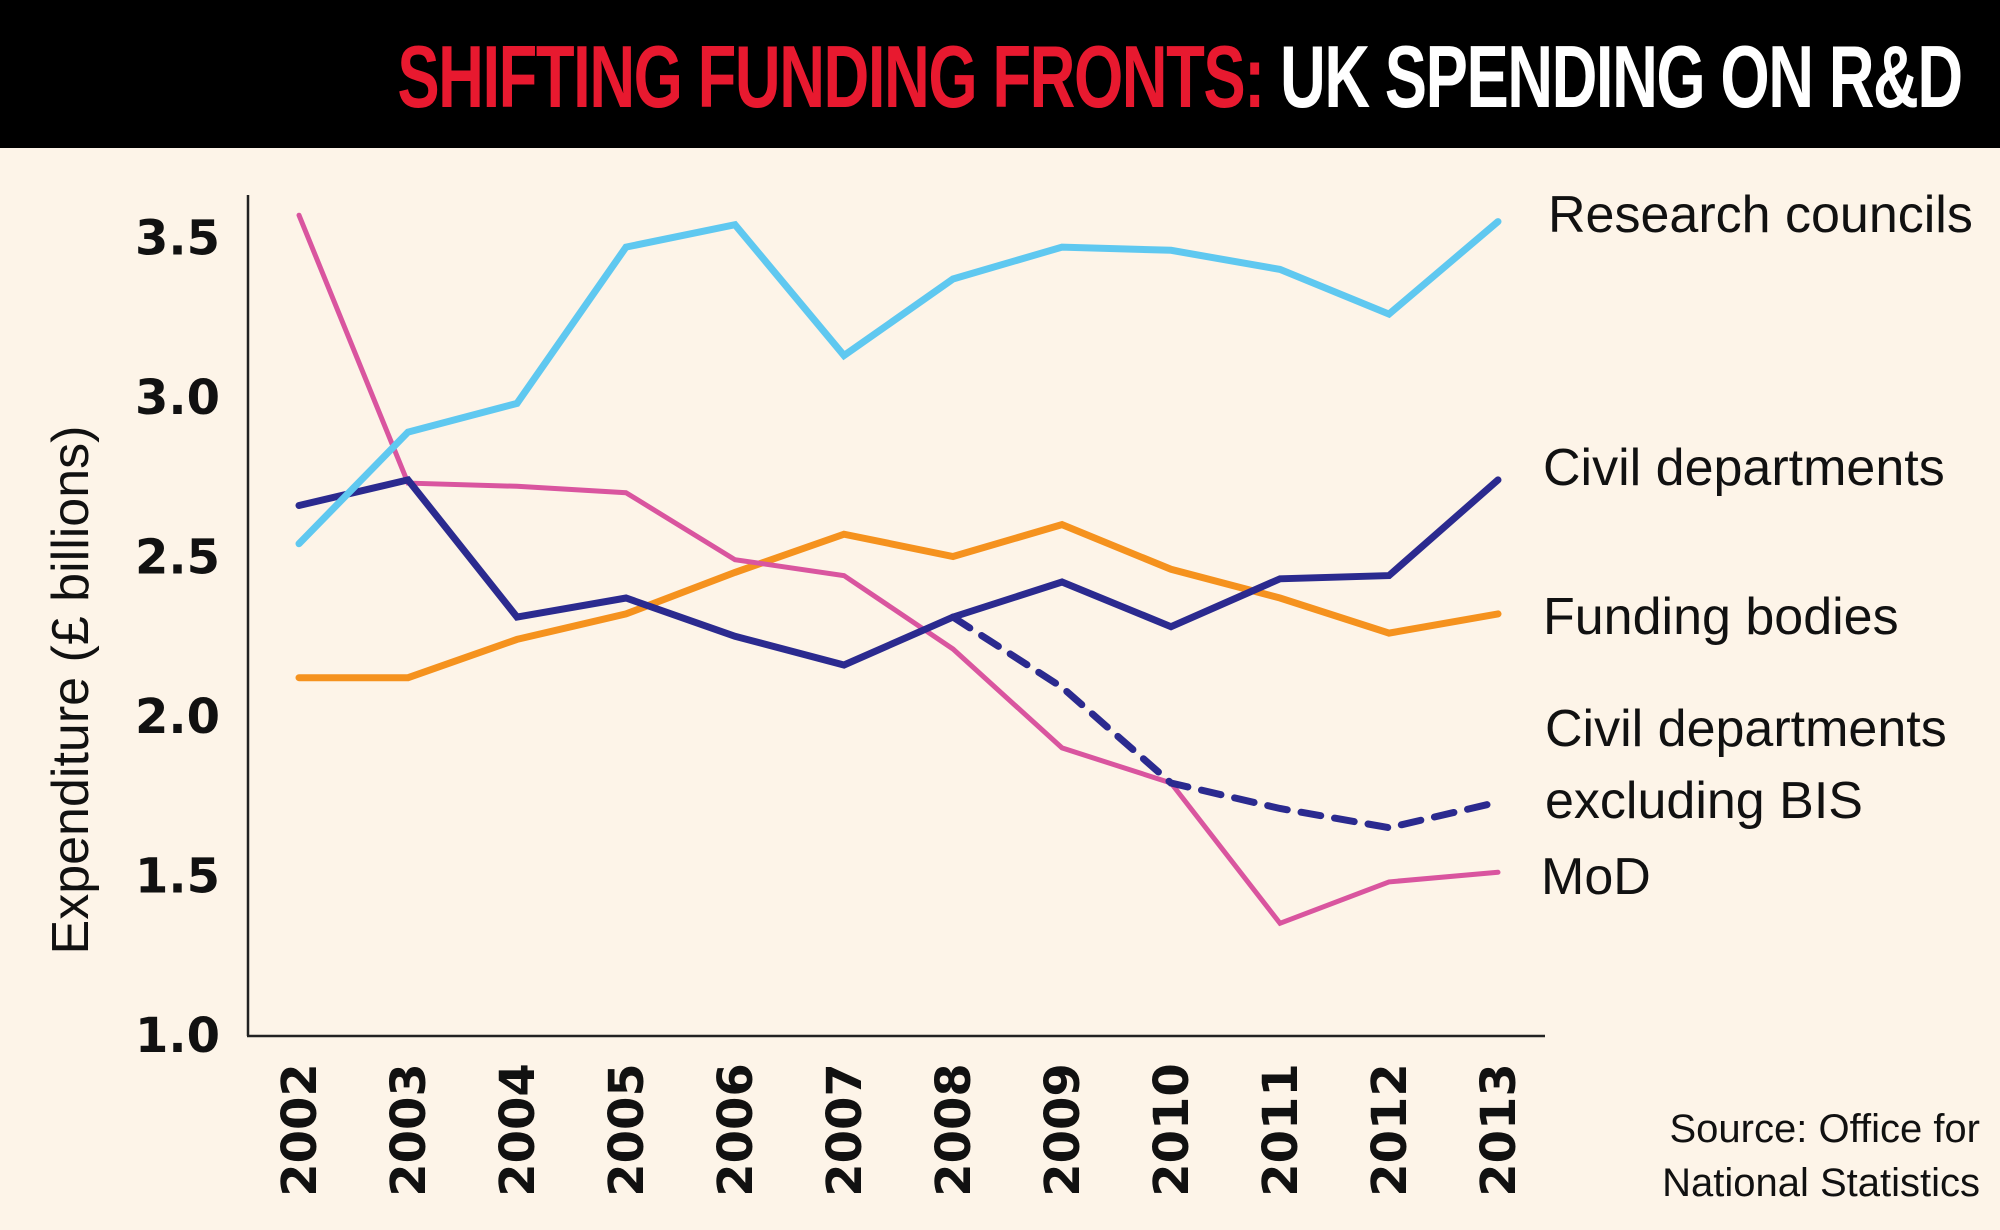 The image size is (2000, 1230). Describe the element at coordinates (1744, 468) in the screenshot. I see `label-civil-departments: Civil departments` at that location.